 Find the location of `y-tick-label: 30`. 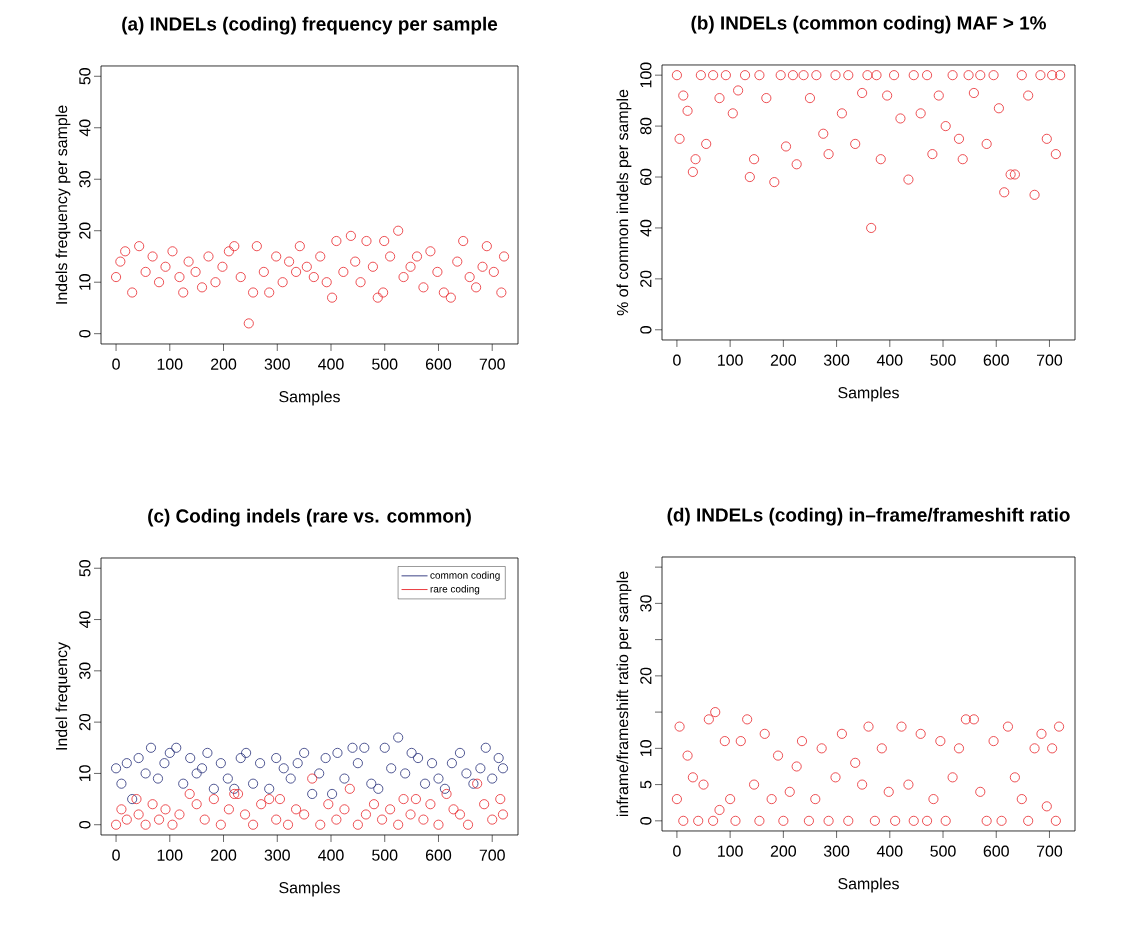

y-tick-label: 30 is located at coordinates (85, 671).